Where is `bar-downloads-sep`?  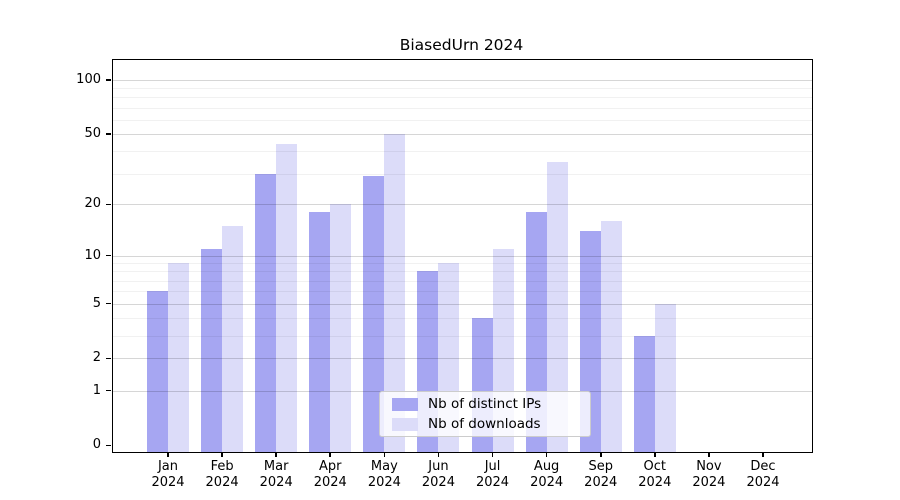
bar-downloads-sep is located at coordinates (611, 336).